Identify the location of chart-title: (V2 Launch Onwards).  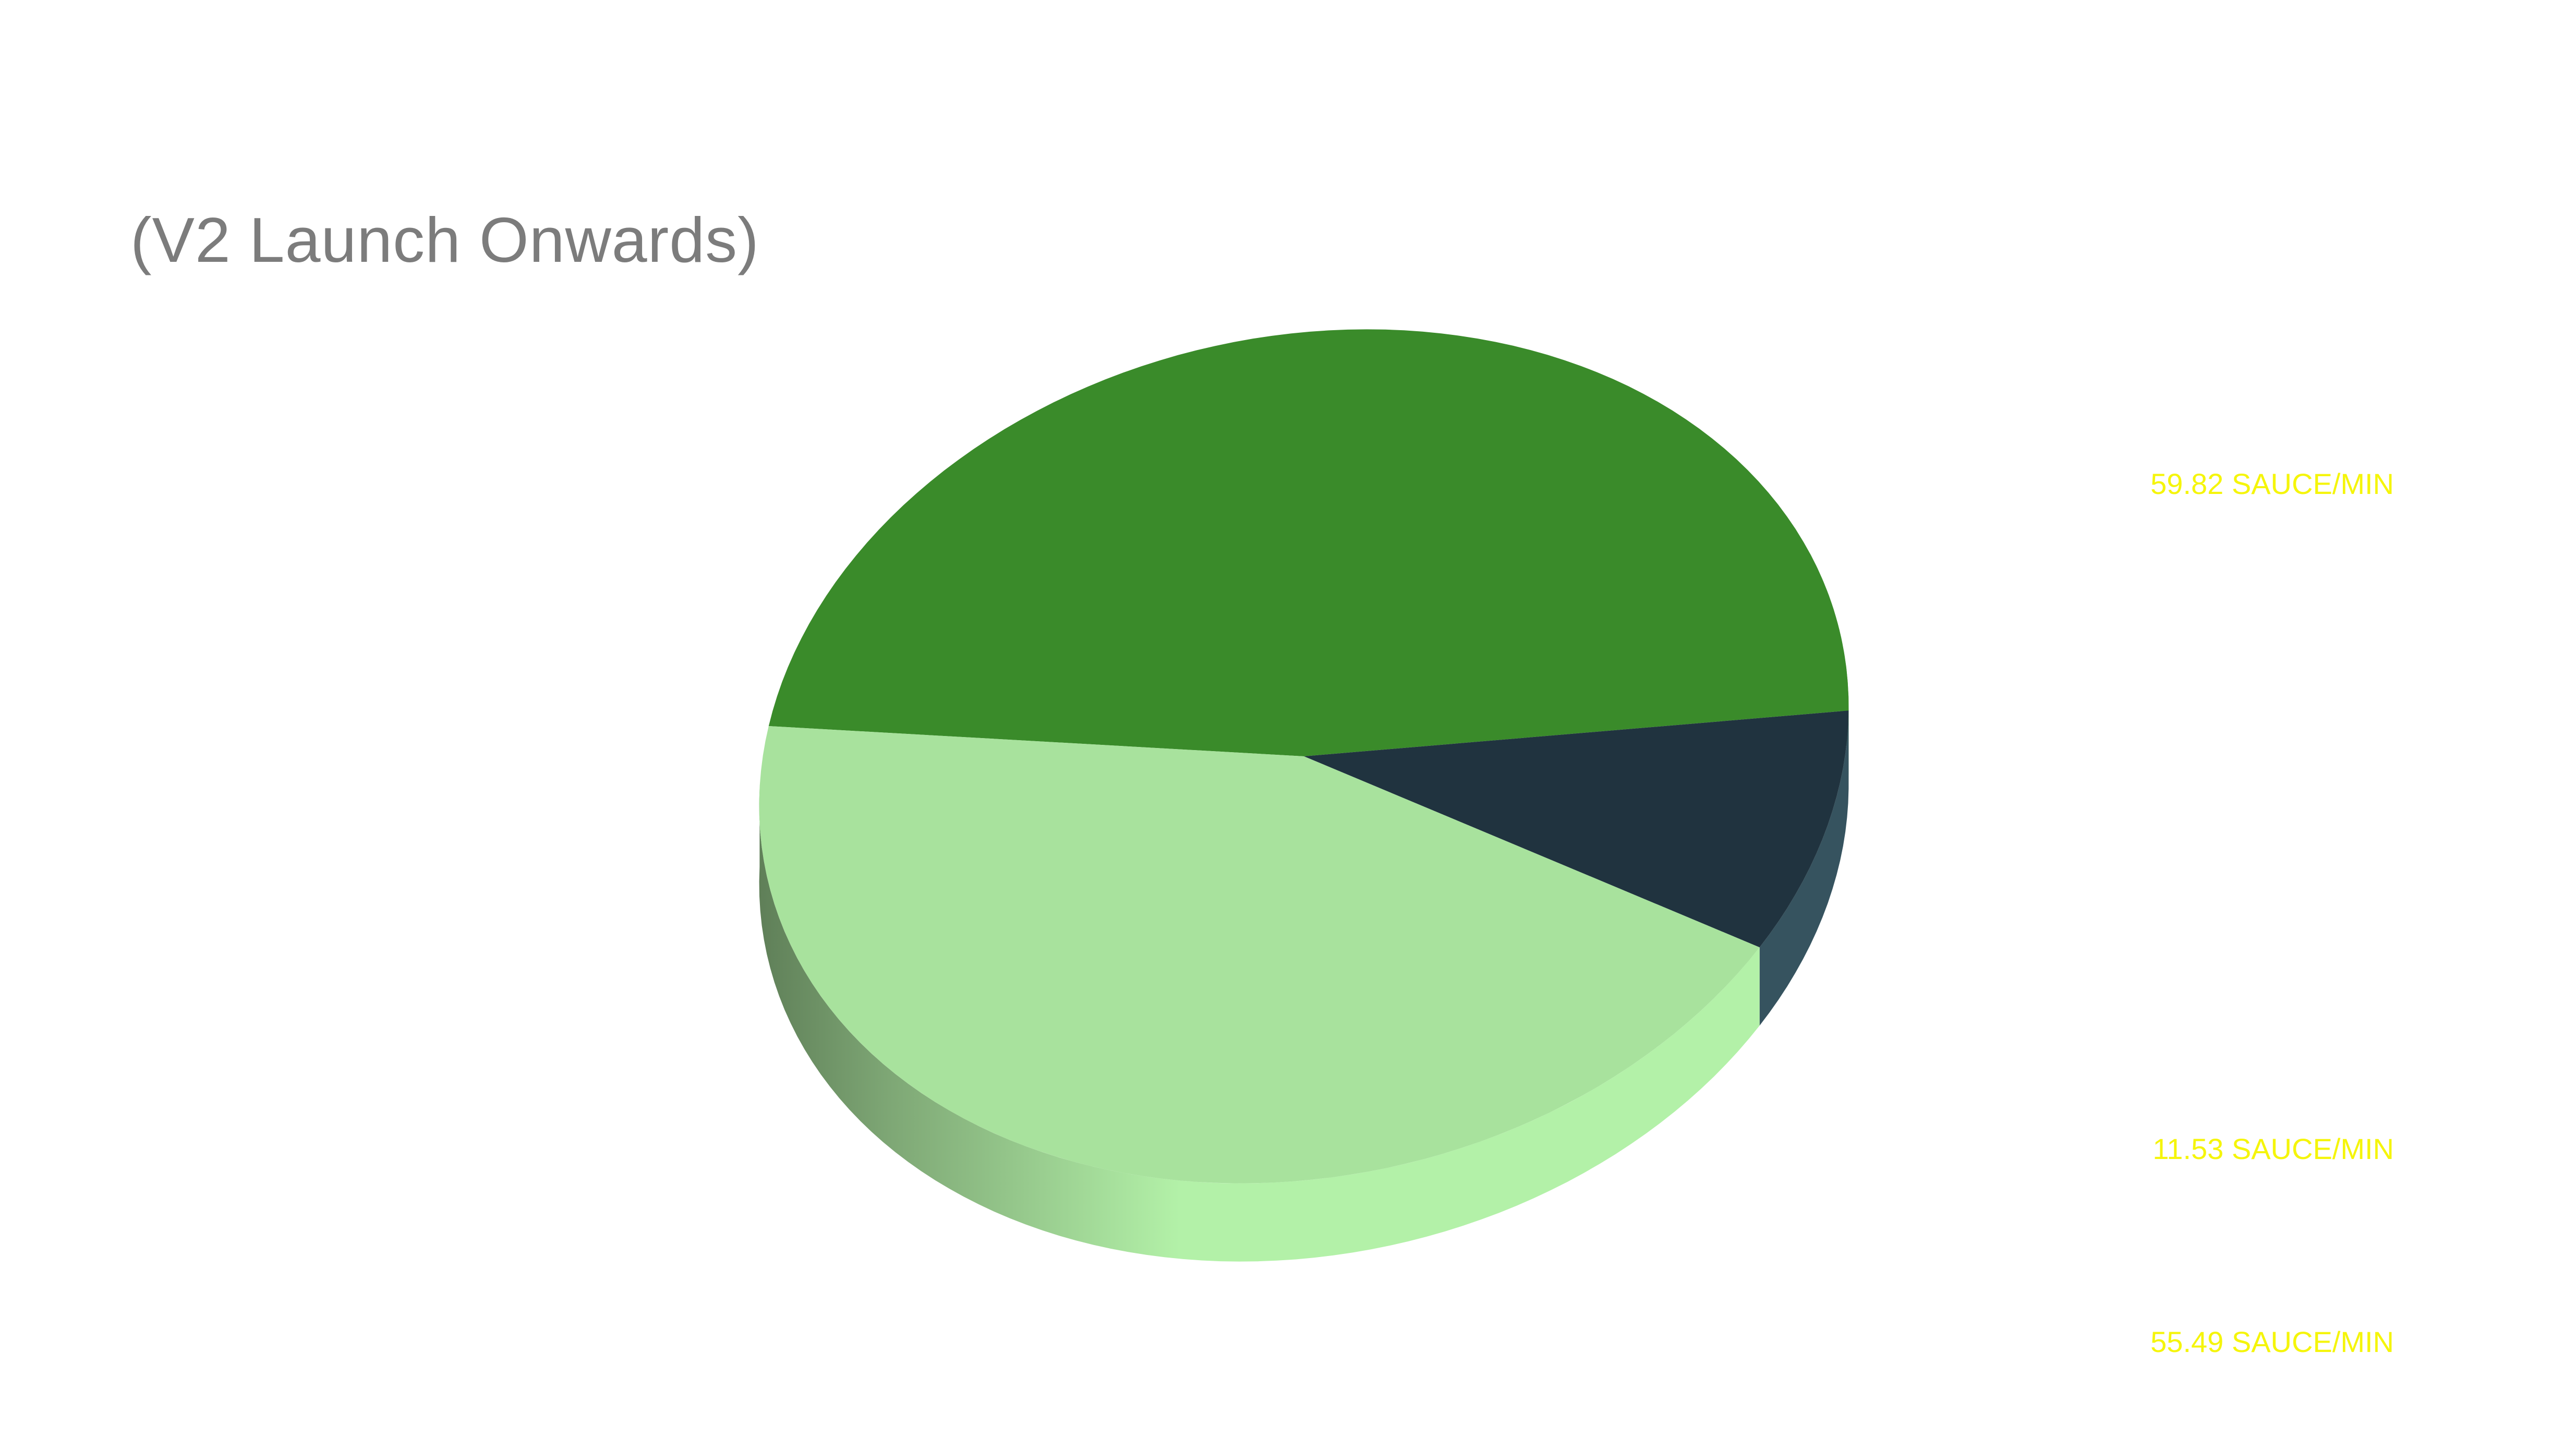
(444, 239).